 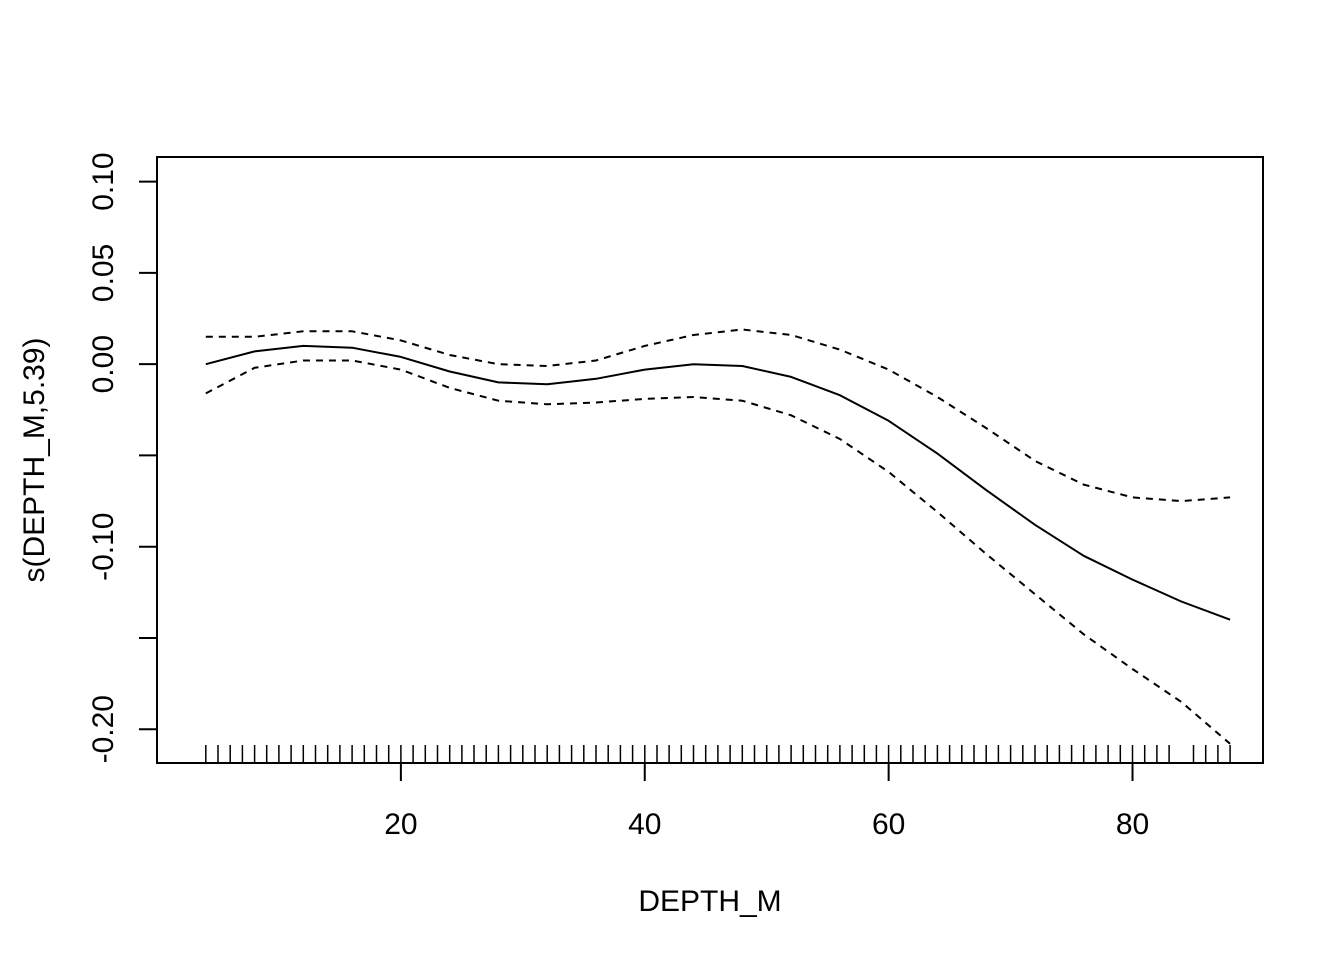 I want to click on y-axis: -0.20 -0.10 0.00 0.05 0.10, so click(x=122, y=457).